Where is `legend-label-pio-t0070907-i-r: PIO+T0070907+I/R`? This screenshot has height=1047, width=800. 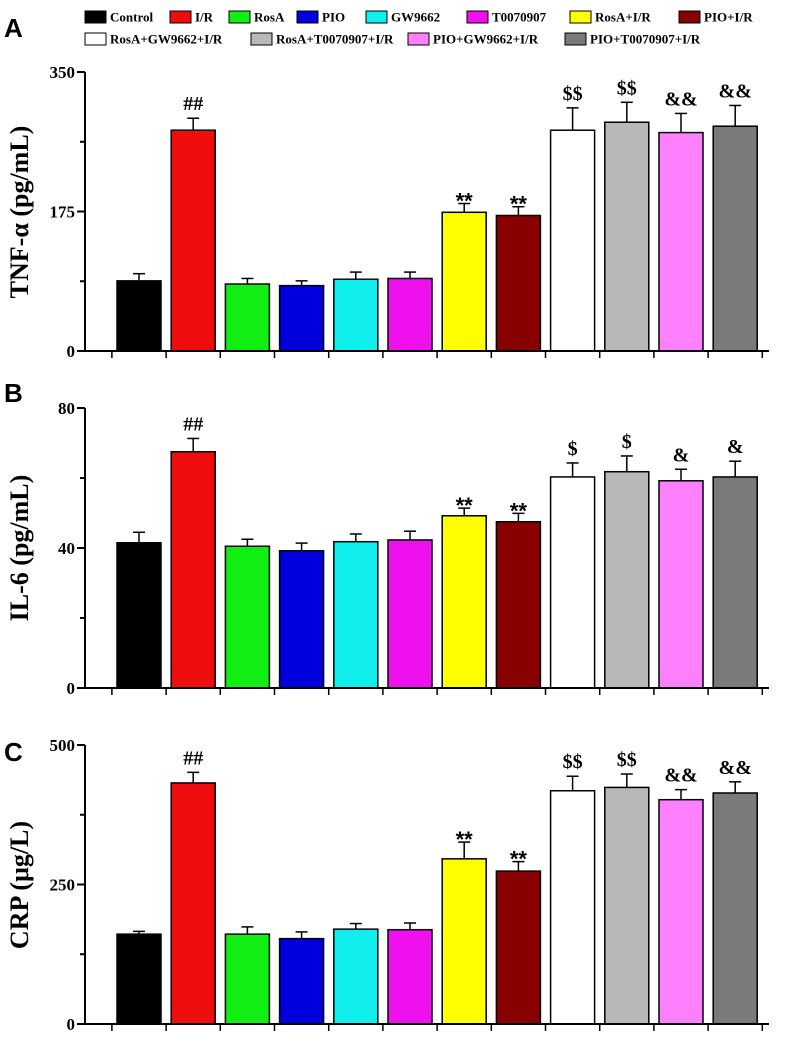
legend-label-pio-t0070907-i-r: PIO+T0070907+I/R is located at coordinates (645, 39).